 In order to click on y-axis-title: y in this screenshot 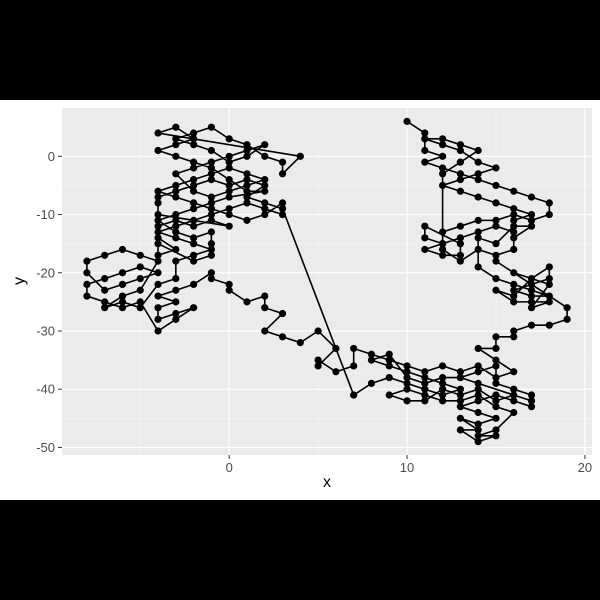, I will do `click(19, 281)`.